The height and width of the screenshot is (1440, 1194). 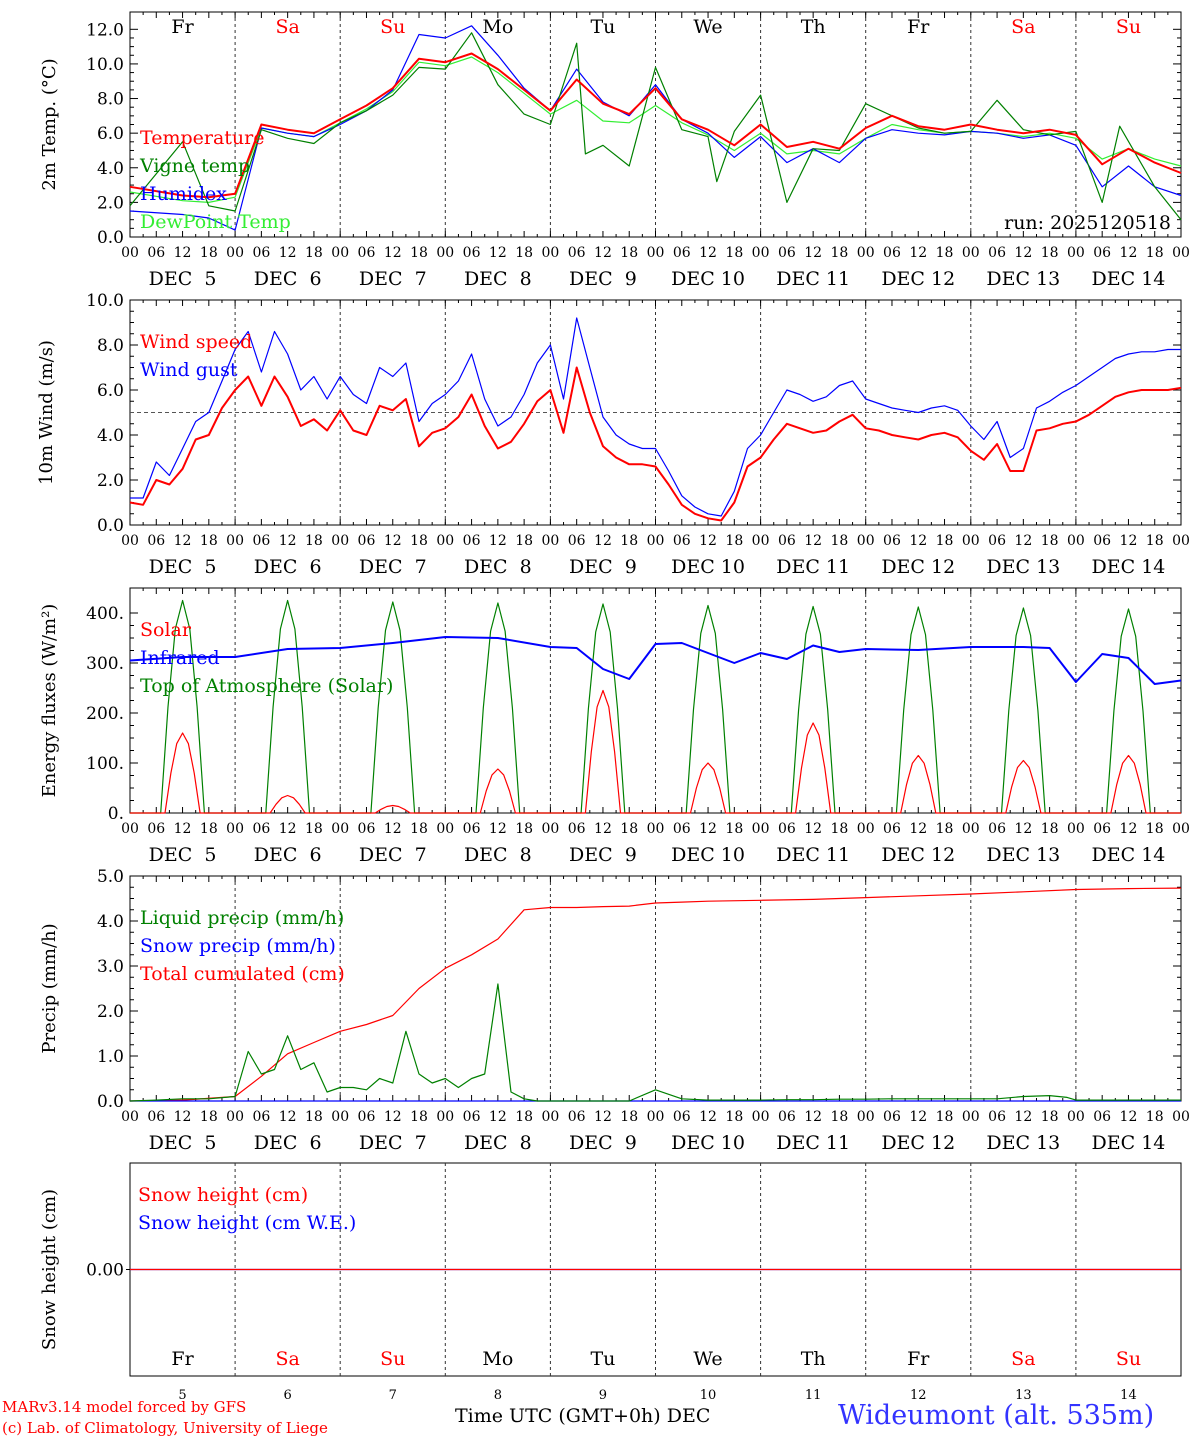 I want to click on weekday-label: We, so click(x=707, y=27).